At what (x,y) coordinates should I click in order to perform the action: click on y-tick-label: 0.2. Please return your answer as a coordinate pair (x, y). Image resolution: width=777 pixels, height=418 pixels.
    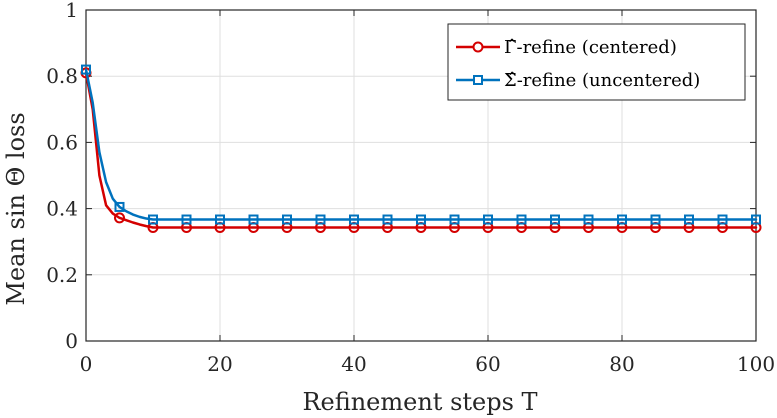
    Looking at the image, I should click on (62, 275).